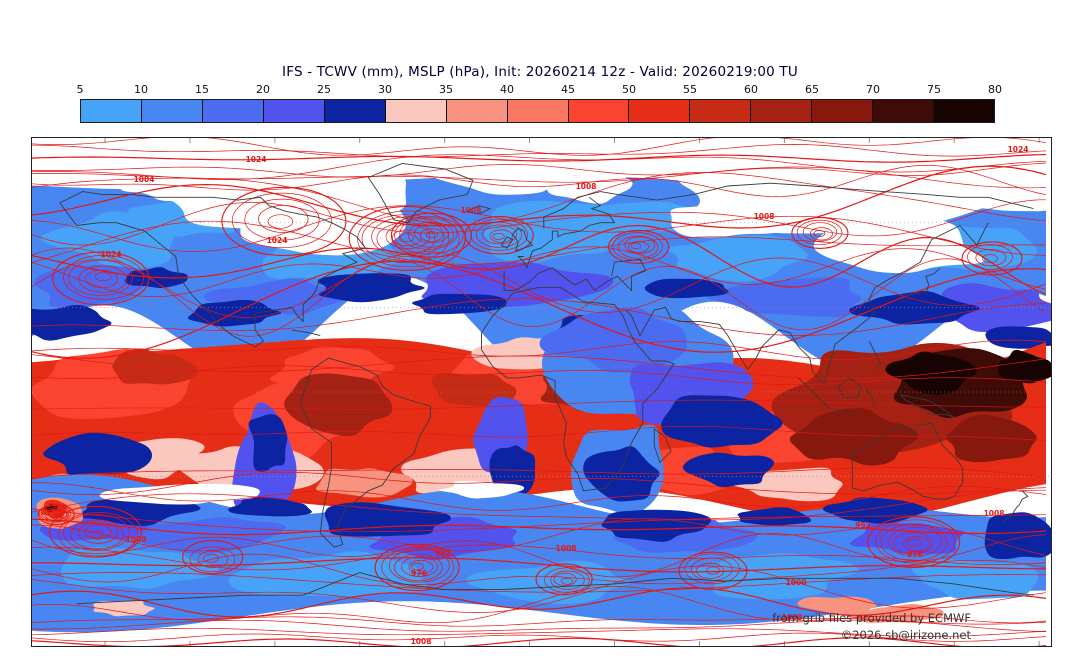 Image resolution: width=1080 pixels, height=658 pixels. I want to click on mslp-contour-label: 992, so click(443, 553).